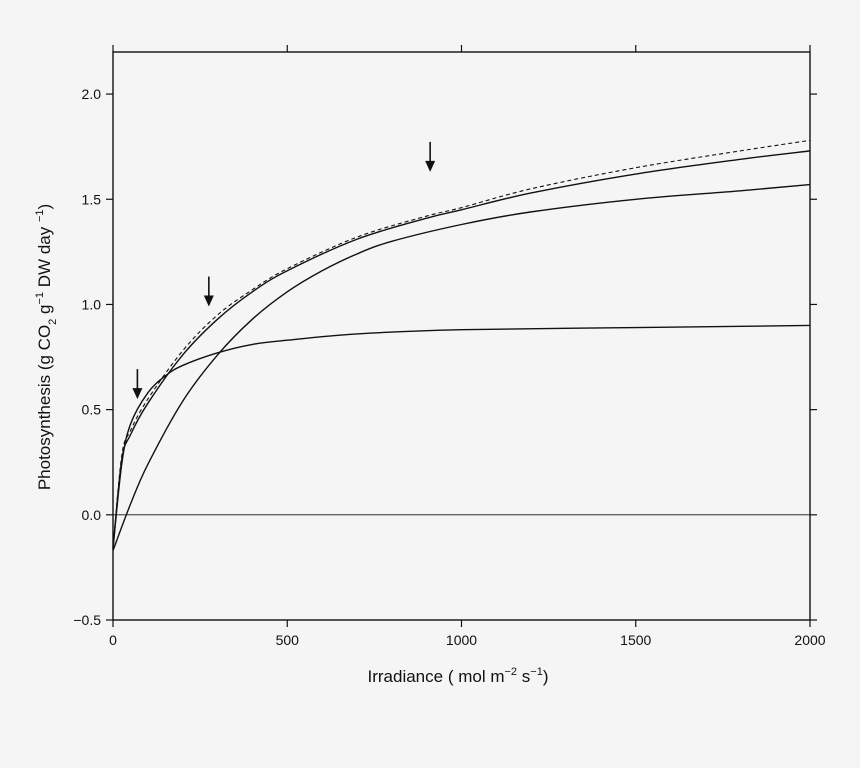 This screenshot has width=860, height=768. Describe the element at coordinates (113, 640) in the screenshot. I see `x-tick-label: 0` at that location.